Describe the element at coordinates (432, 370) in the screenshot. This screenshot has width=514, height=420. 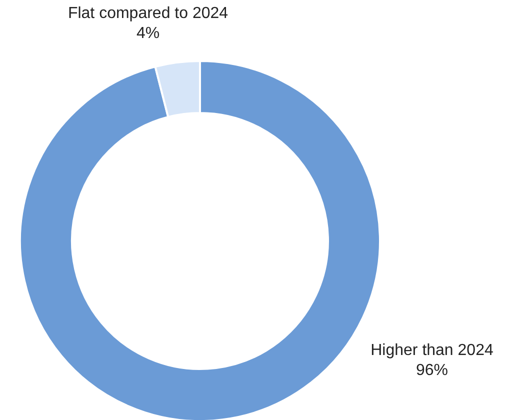
I see `data-label: 96%` at that location.